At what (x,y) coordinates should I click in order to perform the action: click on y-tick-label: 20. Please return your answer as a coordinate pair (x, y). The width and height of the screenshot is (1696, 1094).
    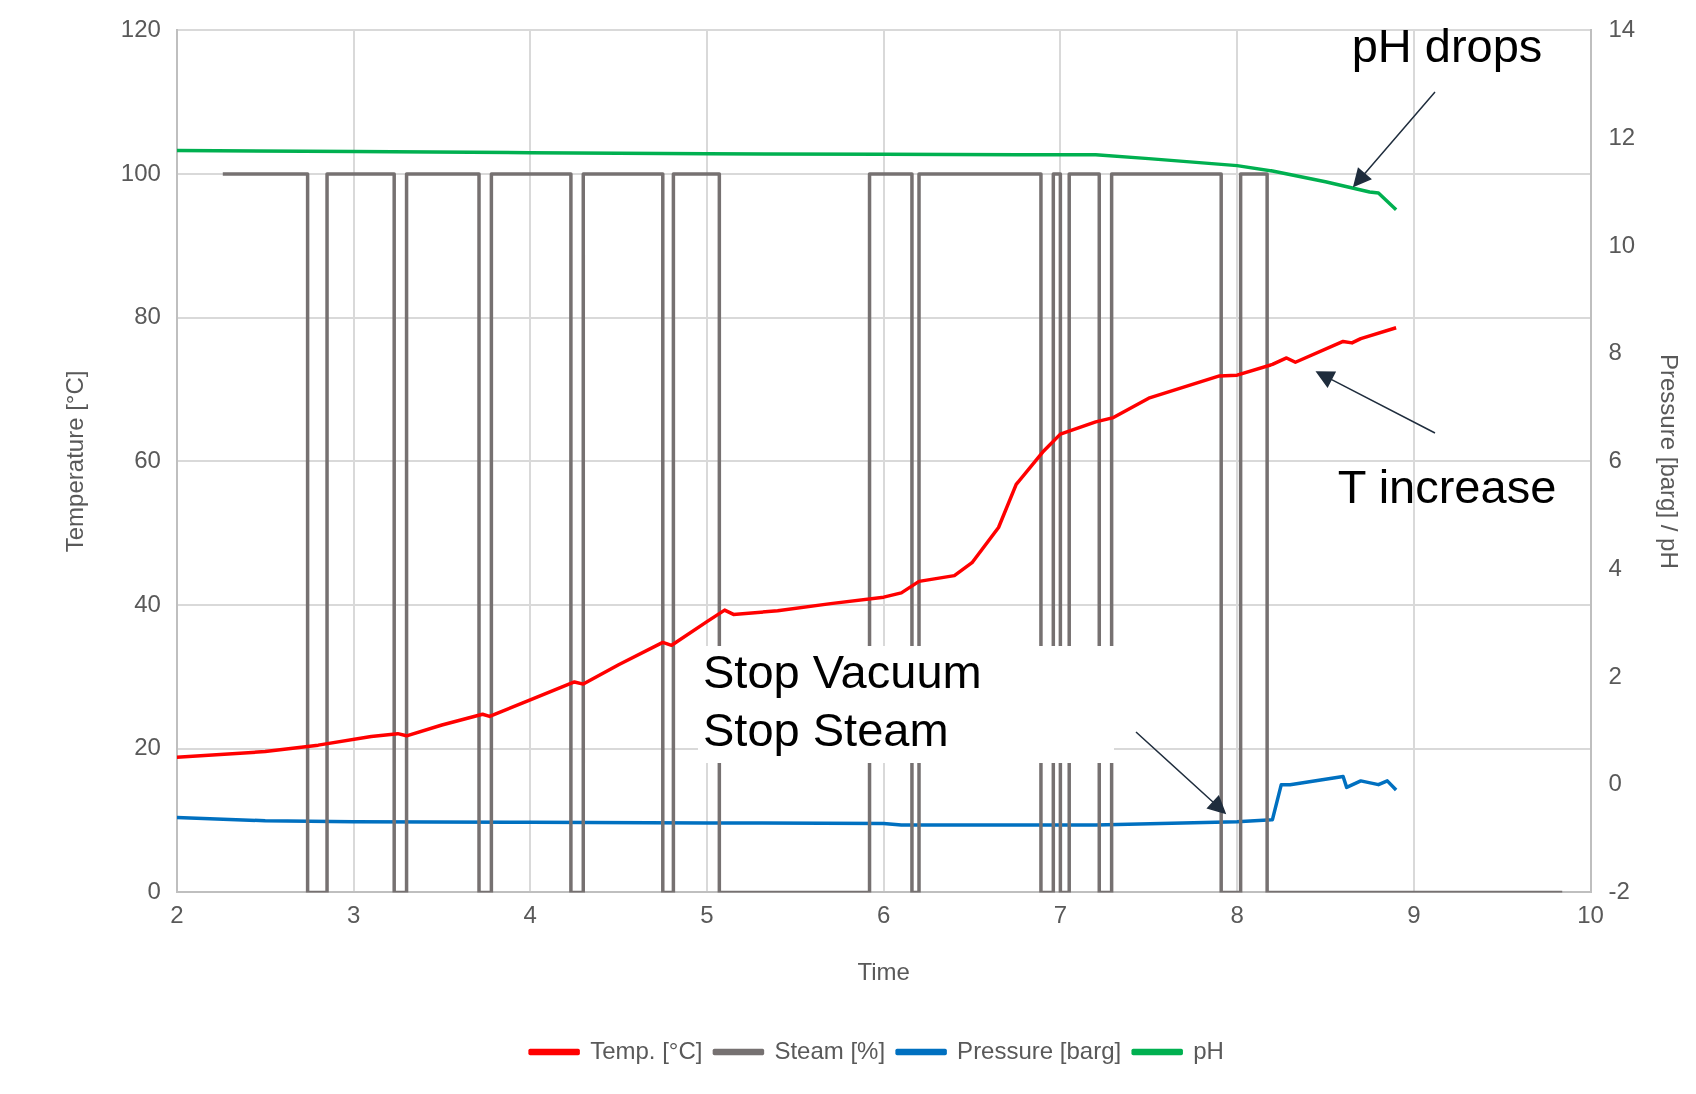
    Looking at the image, I should click on (147, 747).